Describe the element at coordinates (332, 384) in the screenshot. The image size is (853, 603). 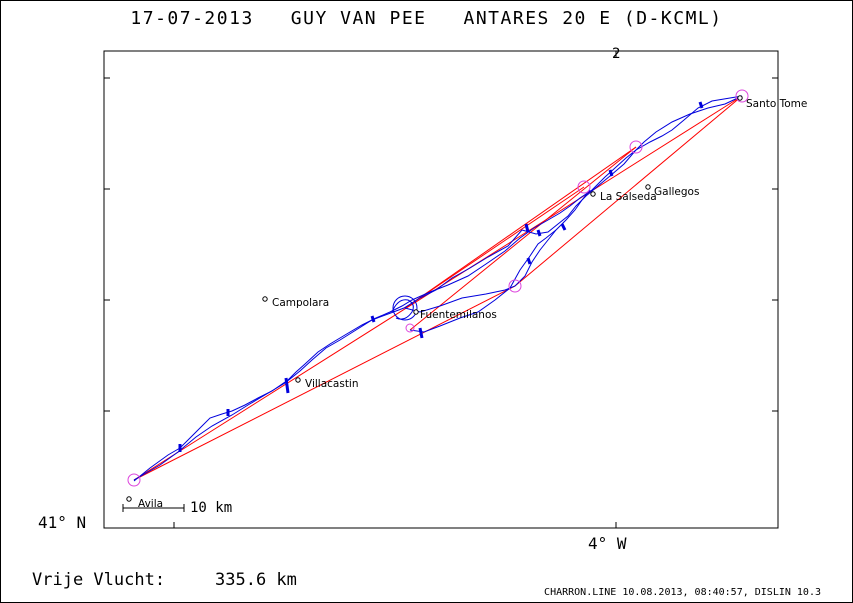
I see `place-label-villacastin: Villacastin` at that location.